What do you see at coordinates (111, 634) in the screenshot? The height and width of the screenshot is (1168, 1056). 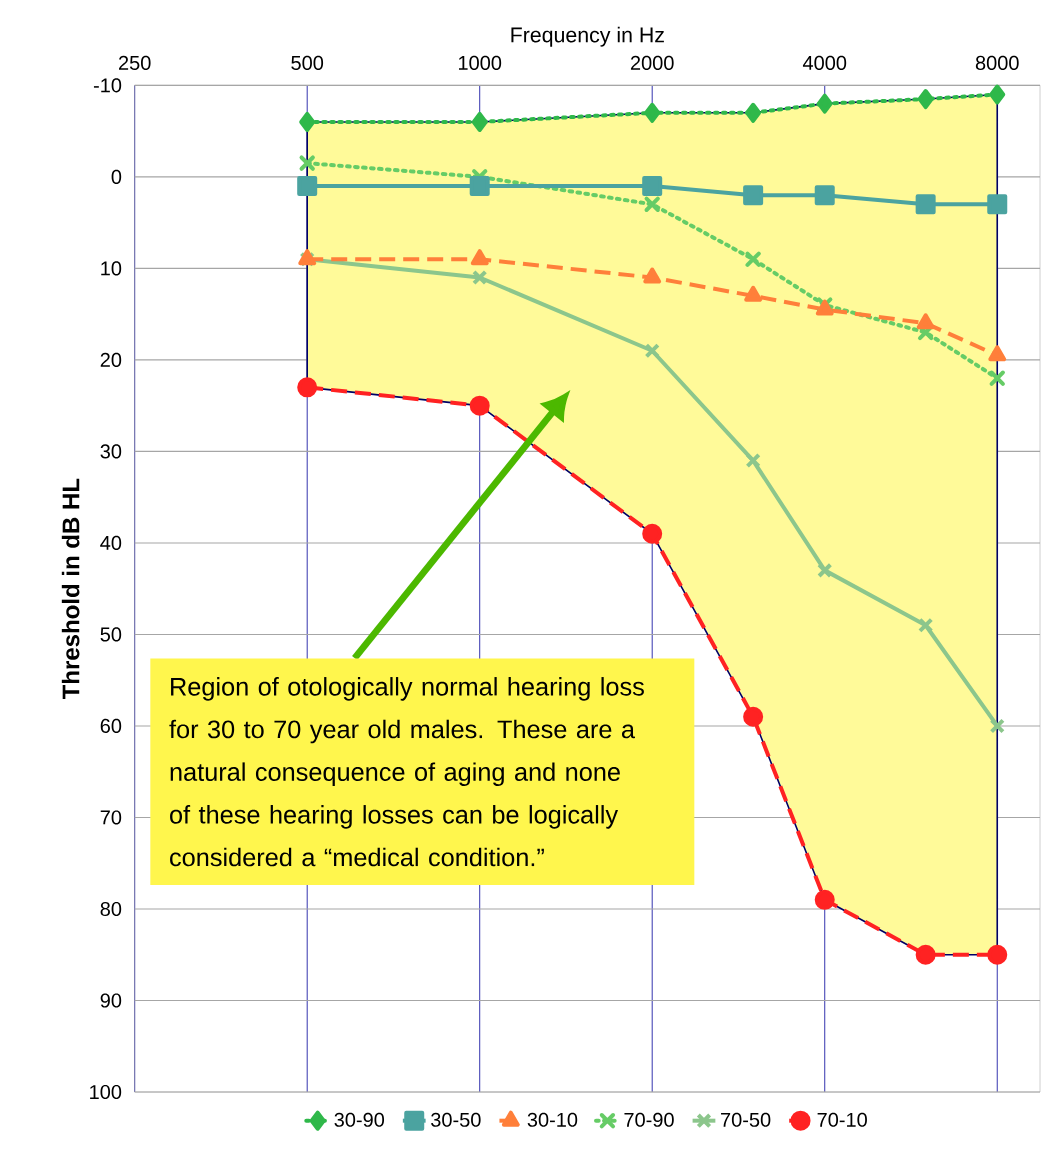 I see `y-tick-label: 50` at bounding box center [111, 634].